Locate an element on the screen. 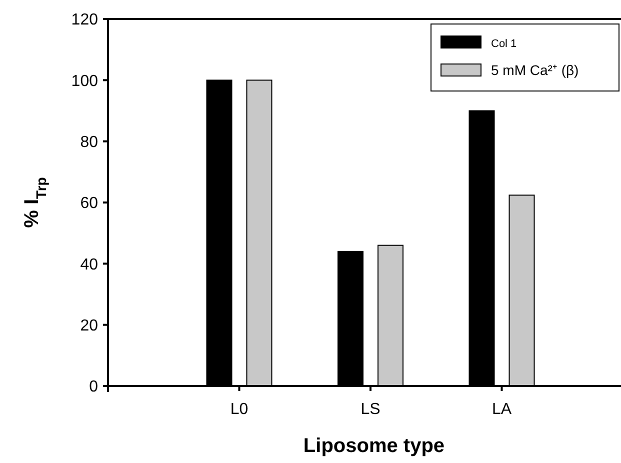  x-tick-label: LS is located at coordinates (370, 409).